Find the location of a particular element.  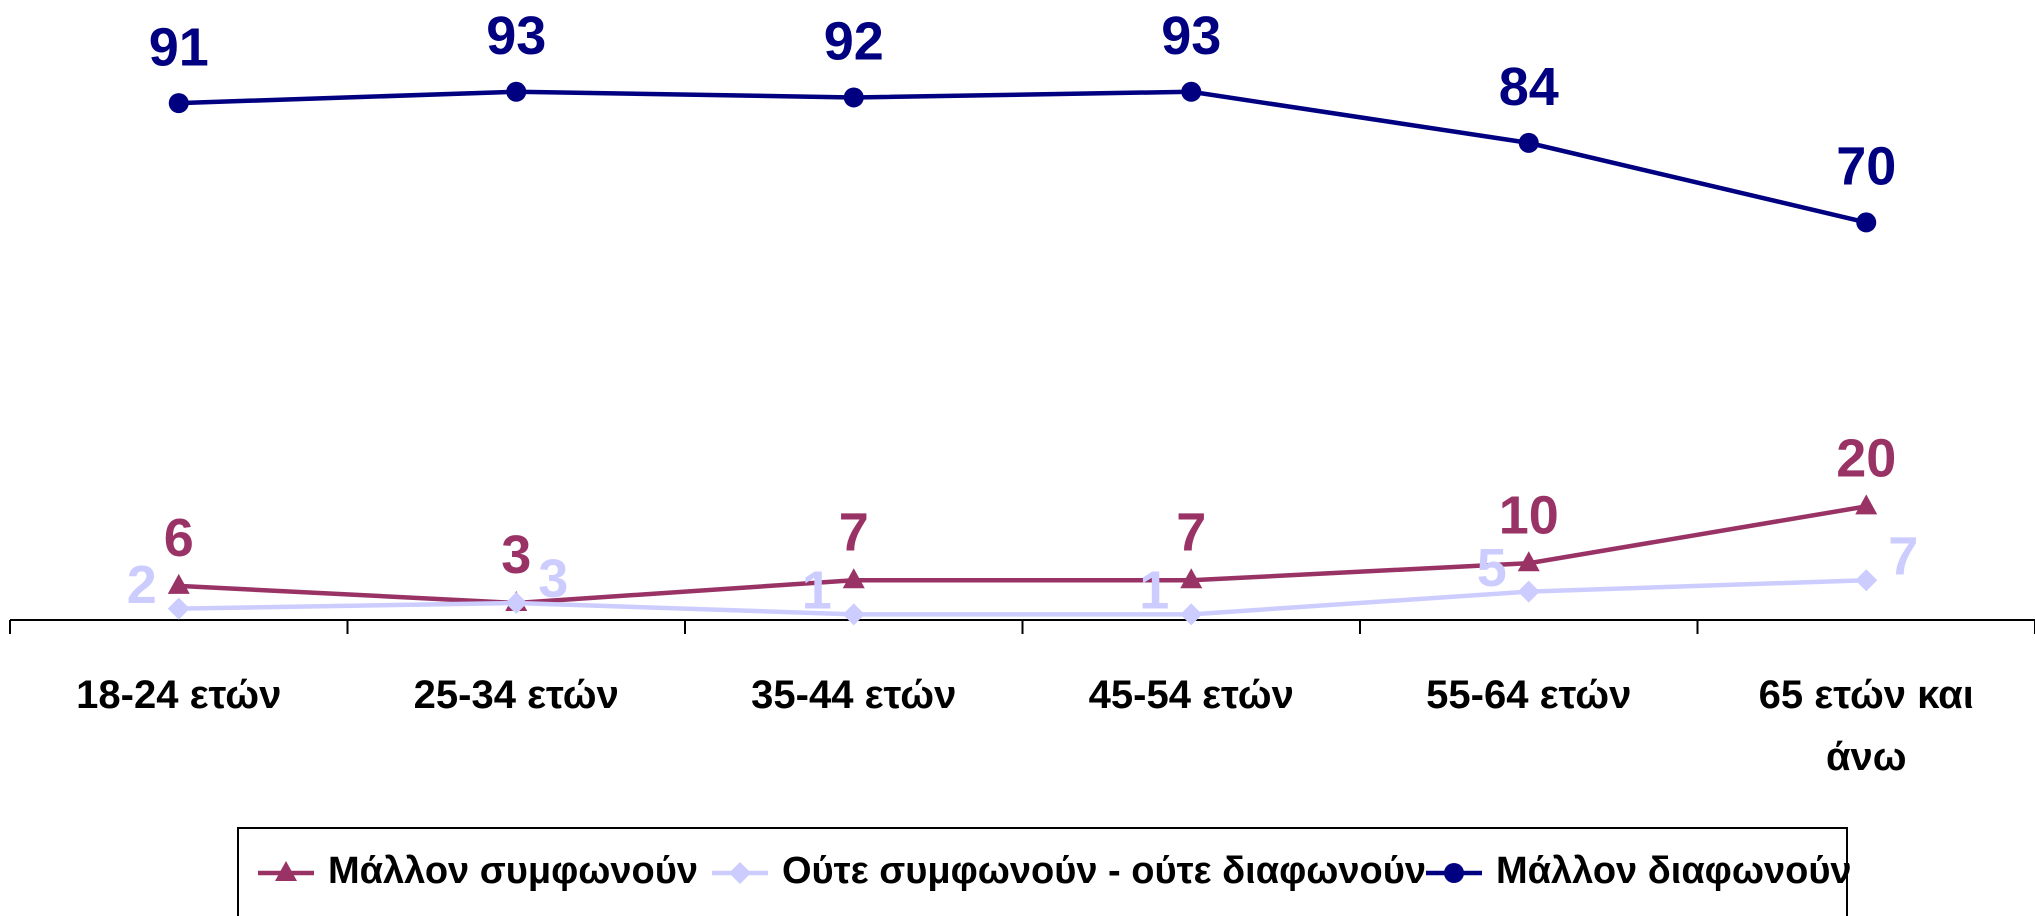

legend-label: Μάλλον συμφωνούν is located at coordinates (513, 871).